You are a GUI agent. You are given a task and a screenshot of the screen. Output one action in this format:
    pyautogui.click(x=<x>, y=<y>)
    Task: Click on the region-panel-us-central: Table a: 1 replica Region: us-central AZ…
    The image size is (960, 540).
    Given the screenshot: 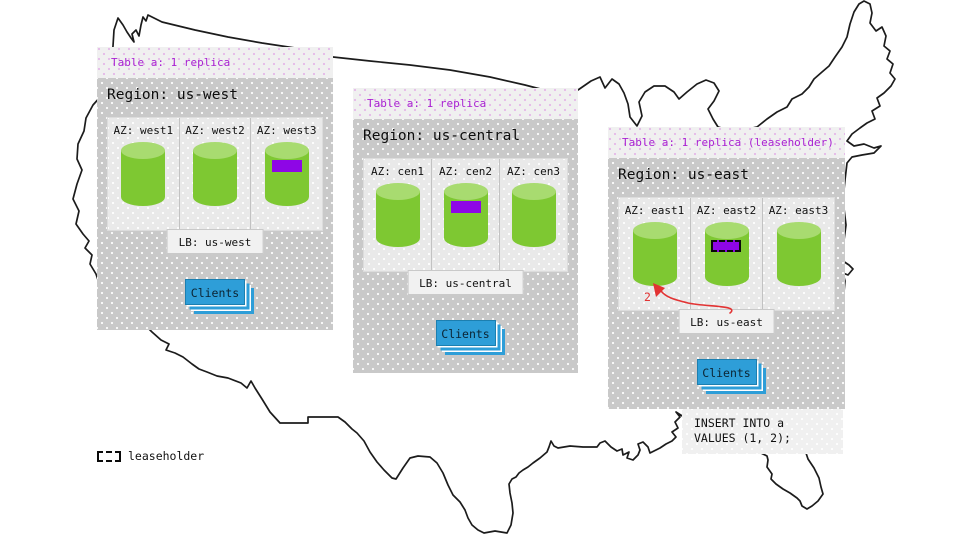 What is the action you would take?
    pyautogui.click(x=465, y=230)
    